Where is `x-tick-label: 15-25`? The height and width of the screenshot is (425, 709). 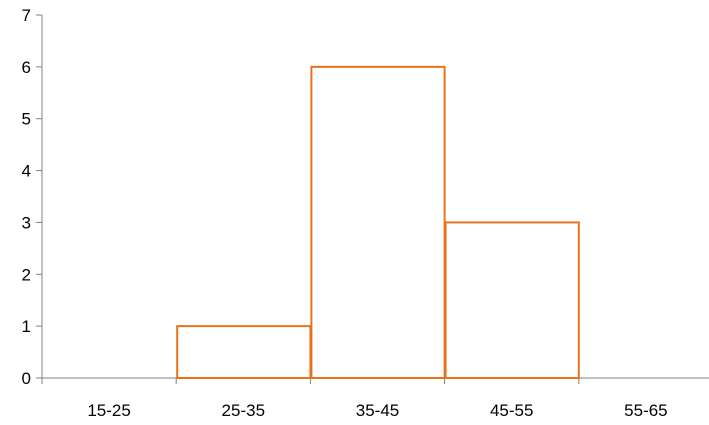
x-tick-label: 15-25 is located at coordinates (108, 410).